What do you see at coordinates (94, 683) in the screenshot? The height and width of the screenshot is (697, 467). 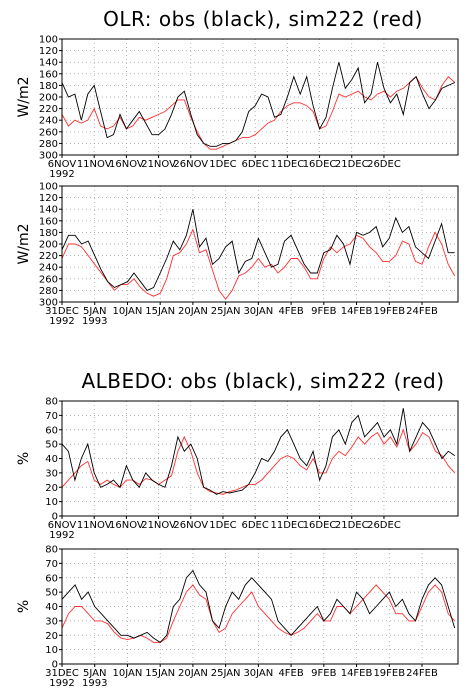 I see `x-tick-year-label: 1993` at bounding box center [94, 683].